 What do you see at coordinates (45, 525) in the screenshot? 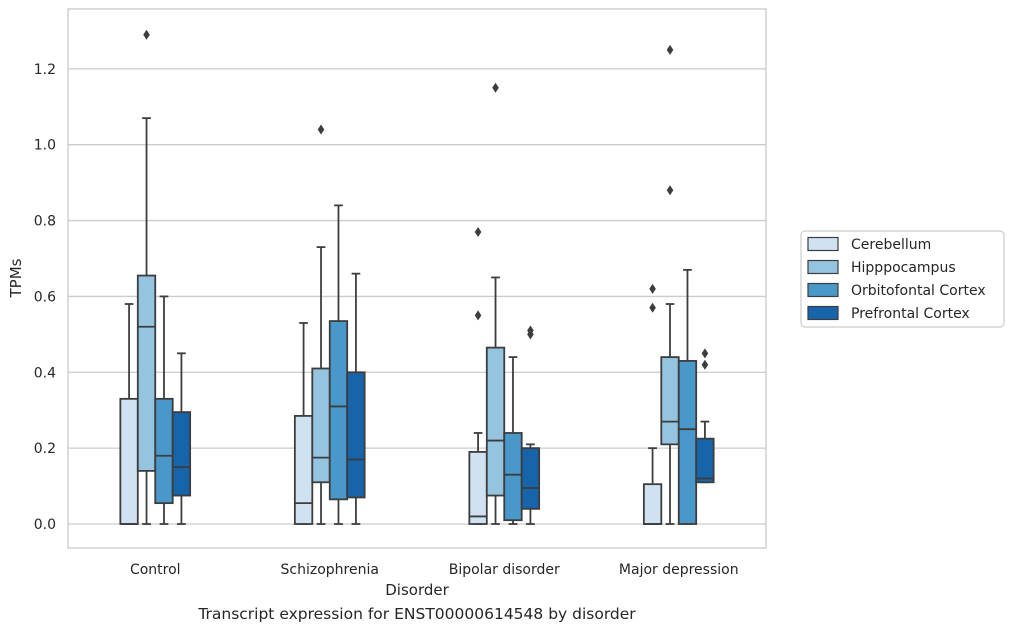
I see `y-tick-label: 0.0` at bounding box center [45, 525].